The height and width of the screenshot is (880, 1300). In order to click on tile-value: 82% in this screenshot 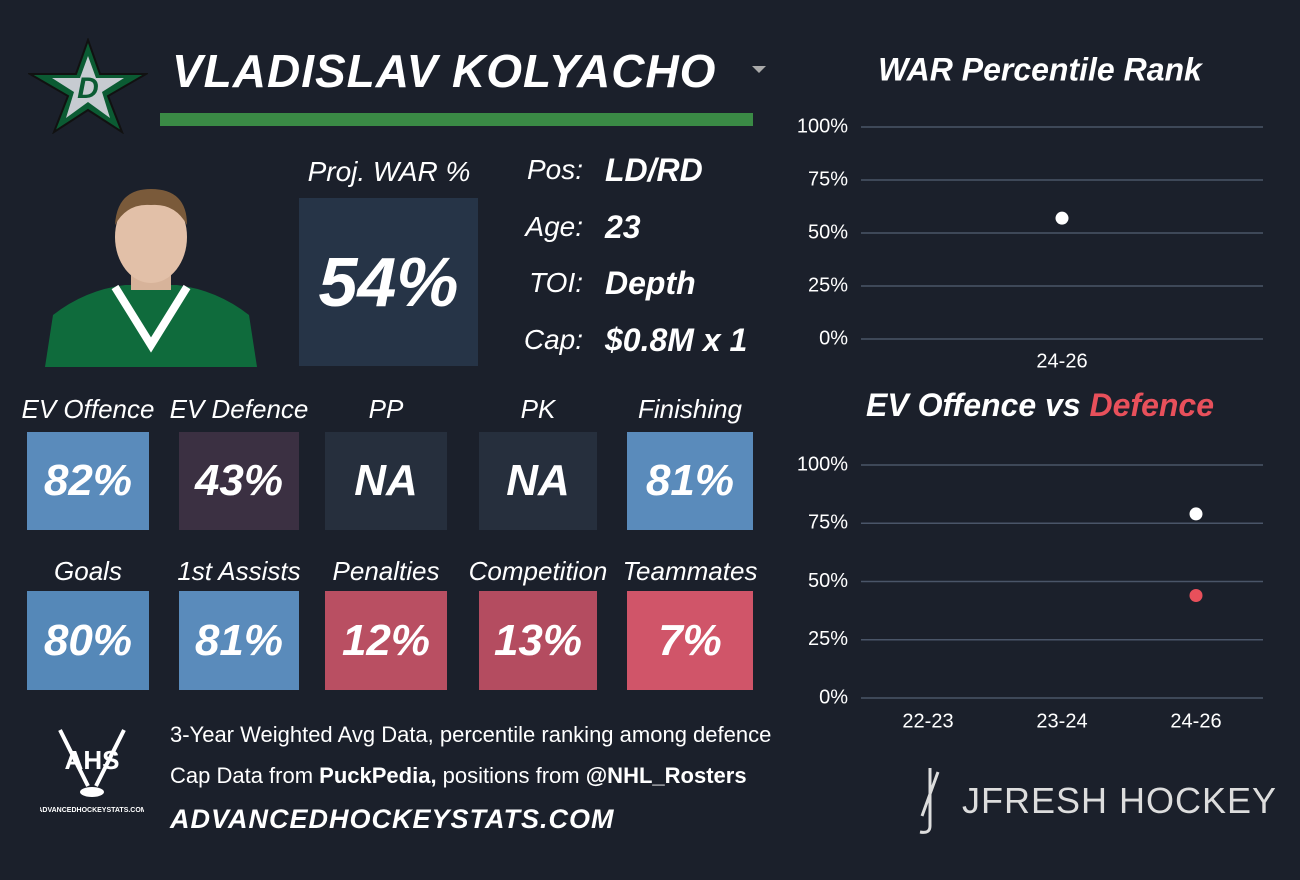, I will do `click(88, 481)`.